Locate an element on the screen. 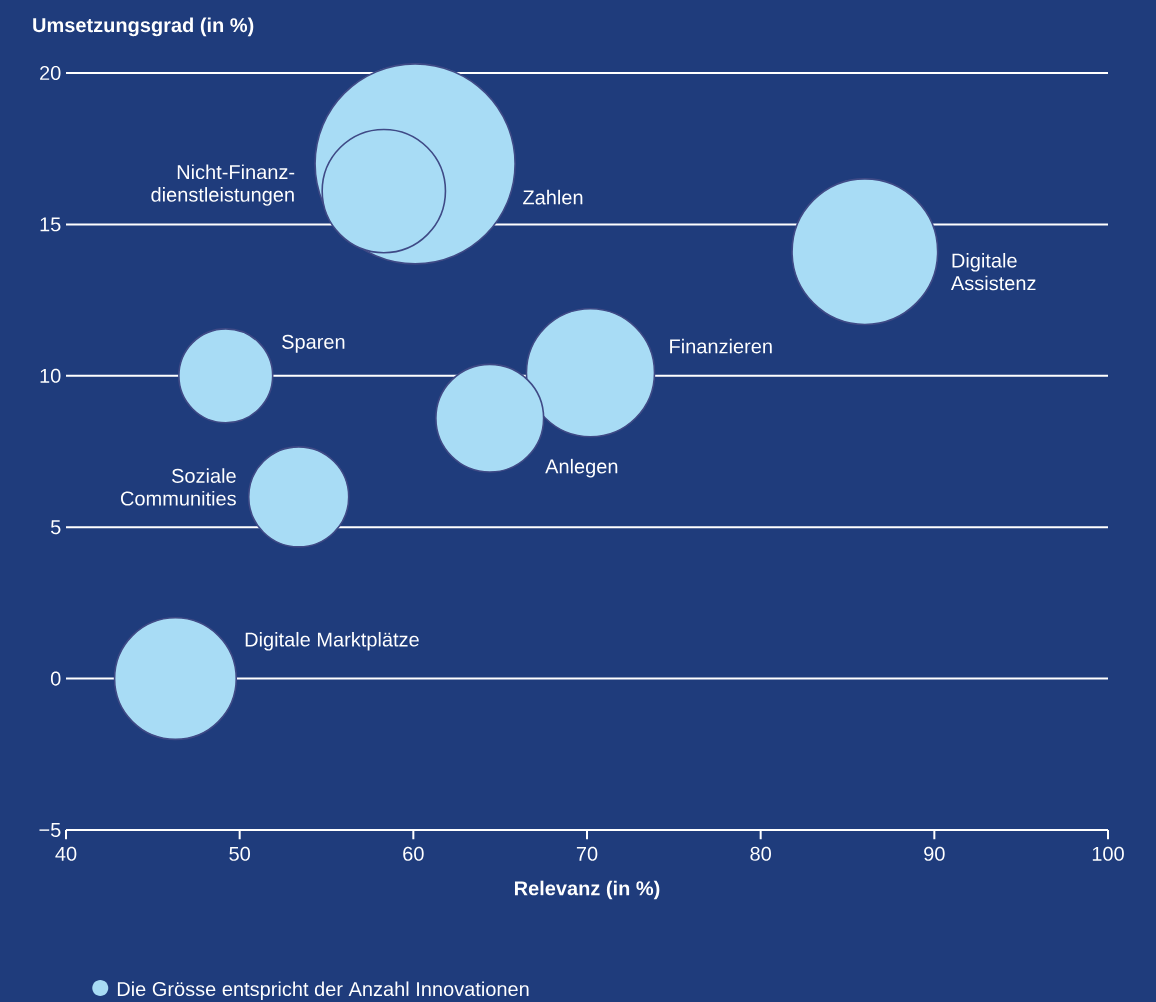 This screenshot has width=1156, height=1002. x-tick-label: 60 is located at coordinates (413, 853).